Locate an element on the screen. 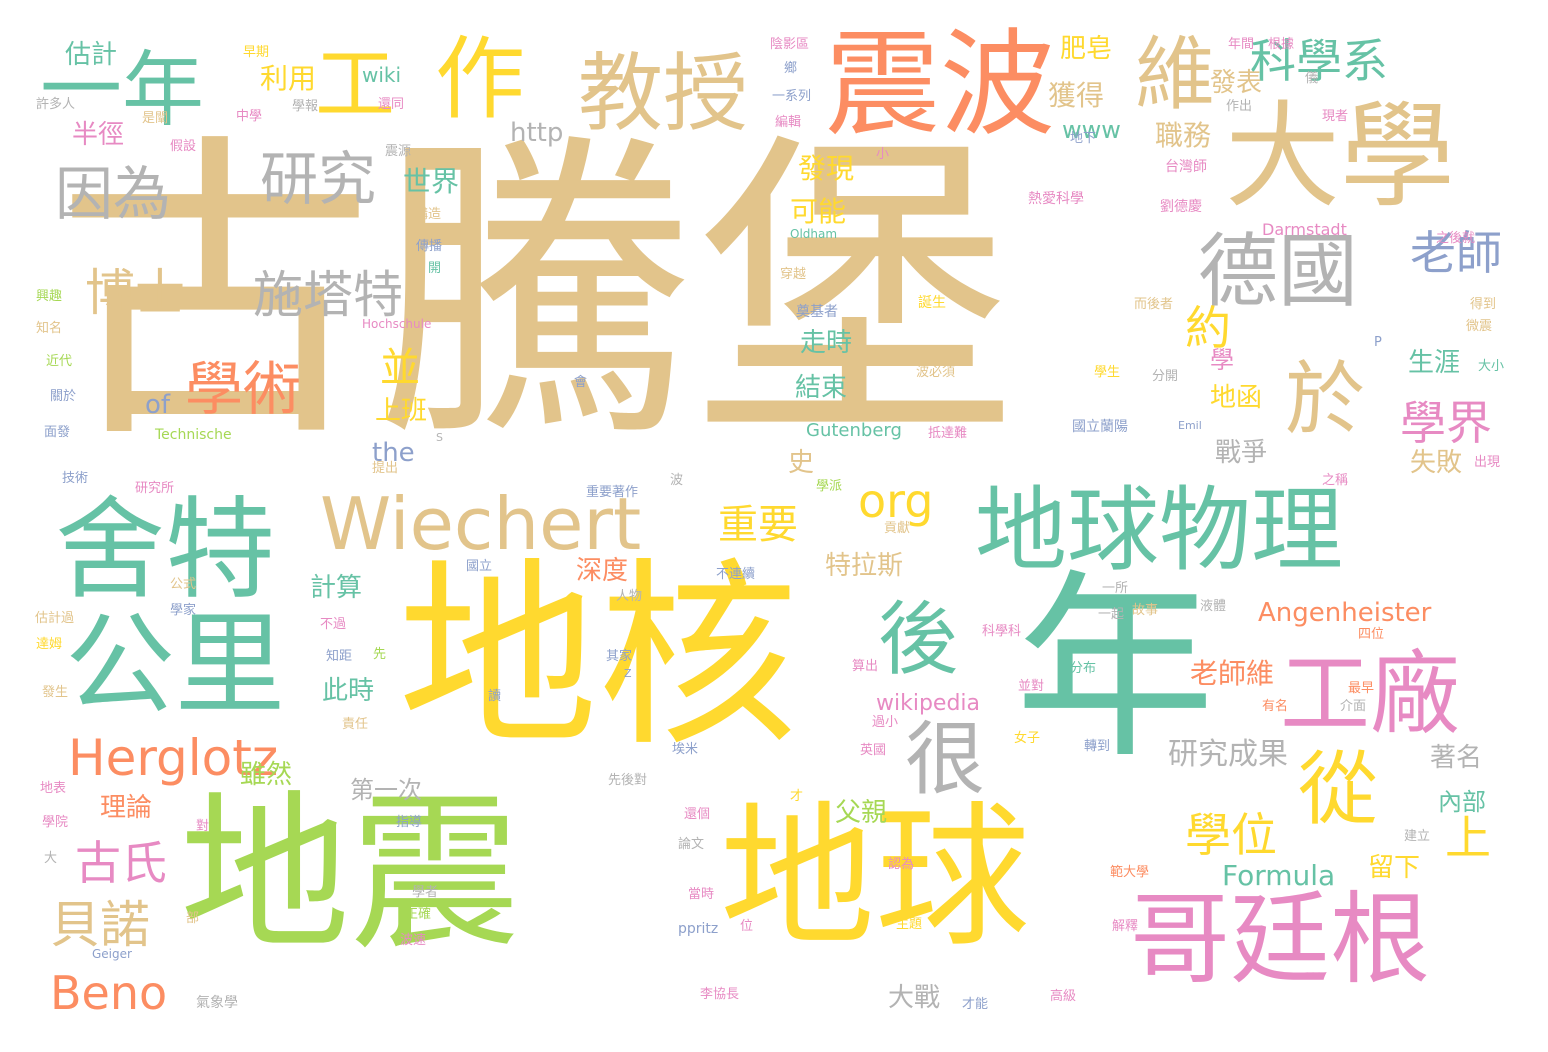  word-20: 於 is located at coordinates (1325, 399).